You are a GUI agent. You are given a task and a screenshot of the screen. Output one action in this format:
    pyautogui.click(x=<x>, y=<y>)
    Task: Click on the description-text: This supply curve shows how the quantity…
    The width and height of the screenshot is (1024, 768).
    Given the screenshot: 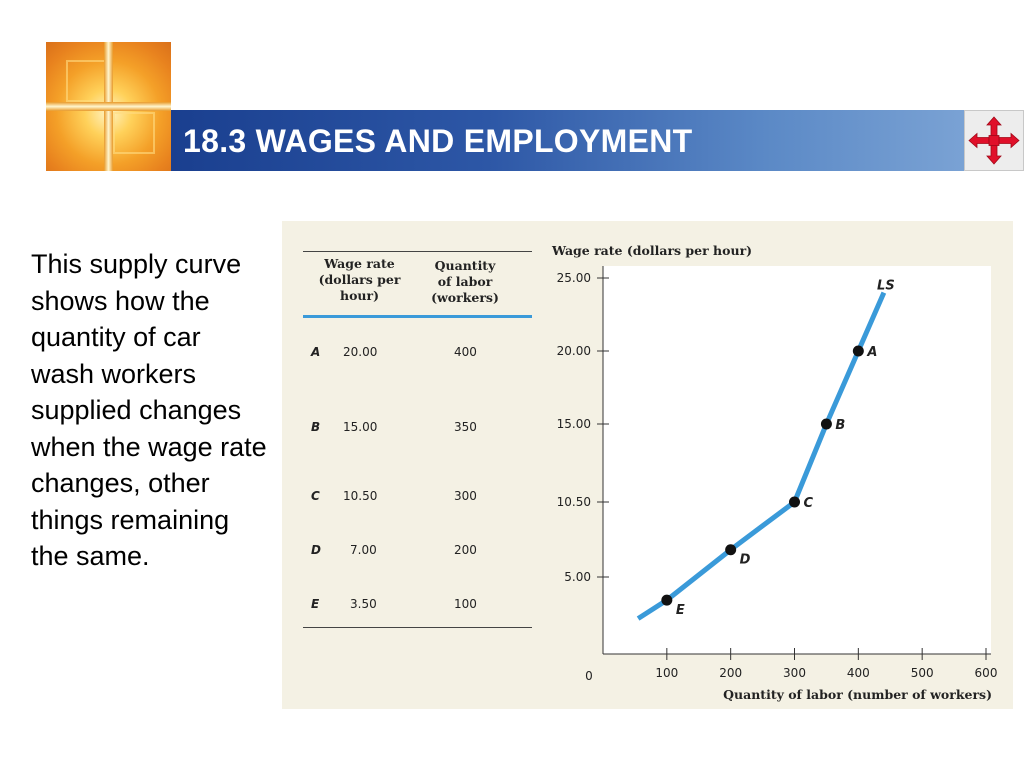 What is the action you would take?
    pyautogui.click(x=149, y=410)
    